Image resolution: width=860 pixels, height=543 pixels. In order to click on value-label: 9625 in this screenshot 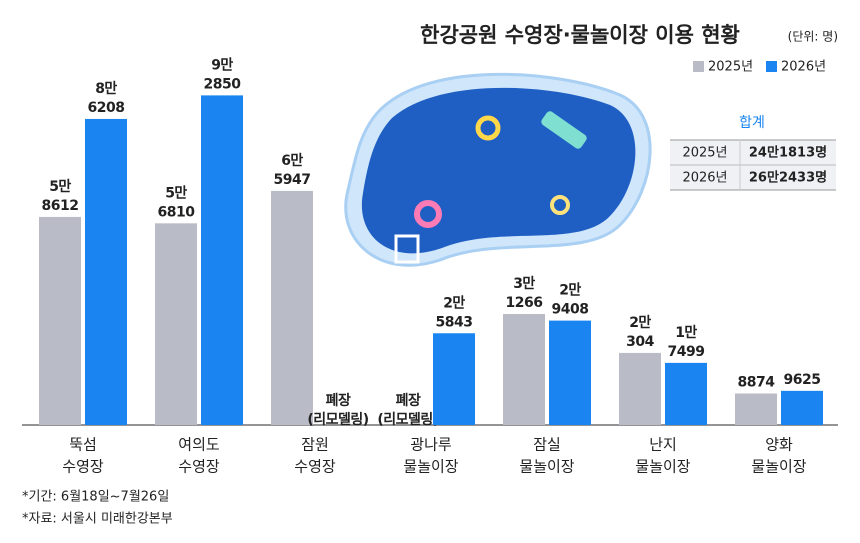, I will do `click(802, 380)`.